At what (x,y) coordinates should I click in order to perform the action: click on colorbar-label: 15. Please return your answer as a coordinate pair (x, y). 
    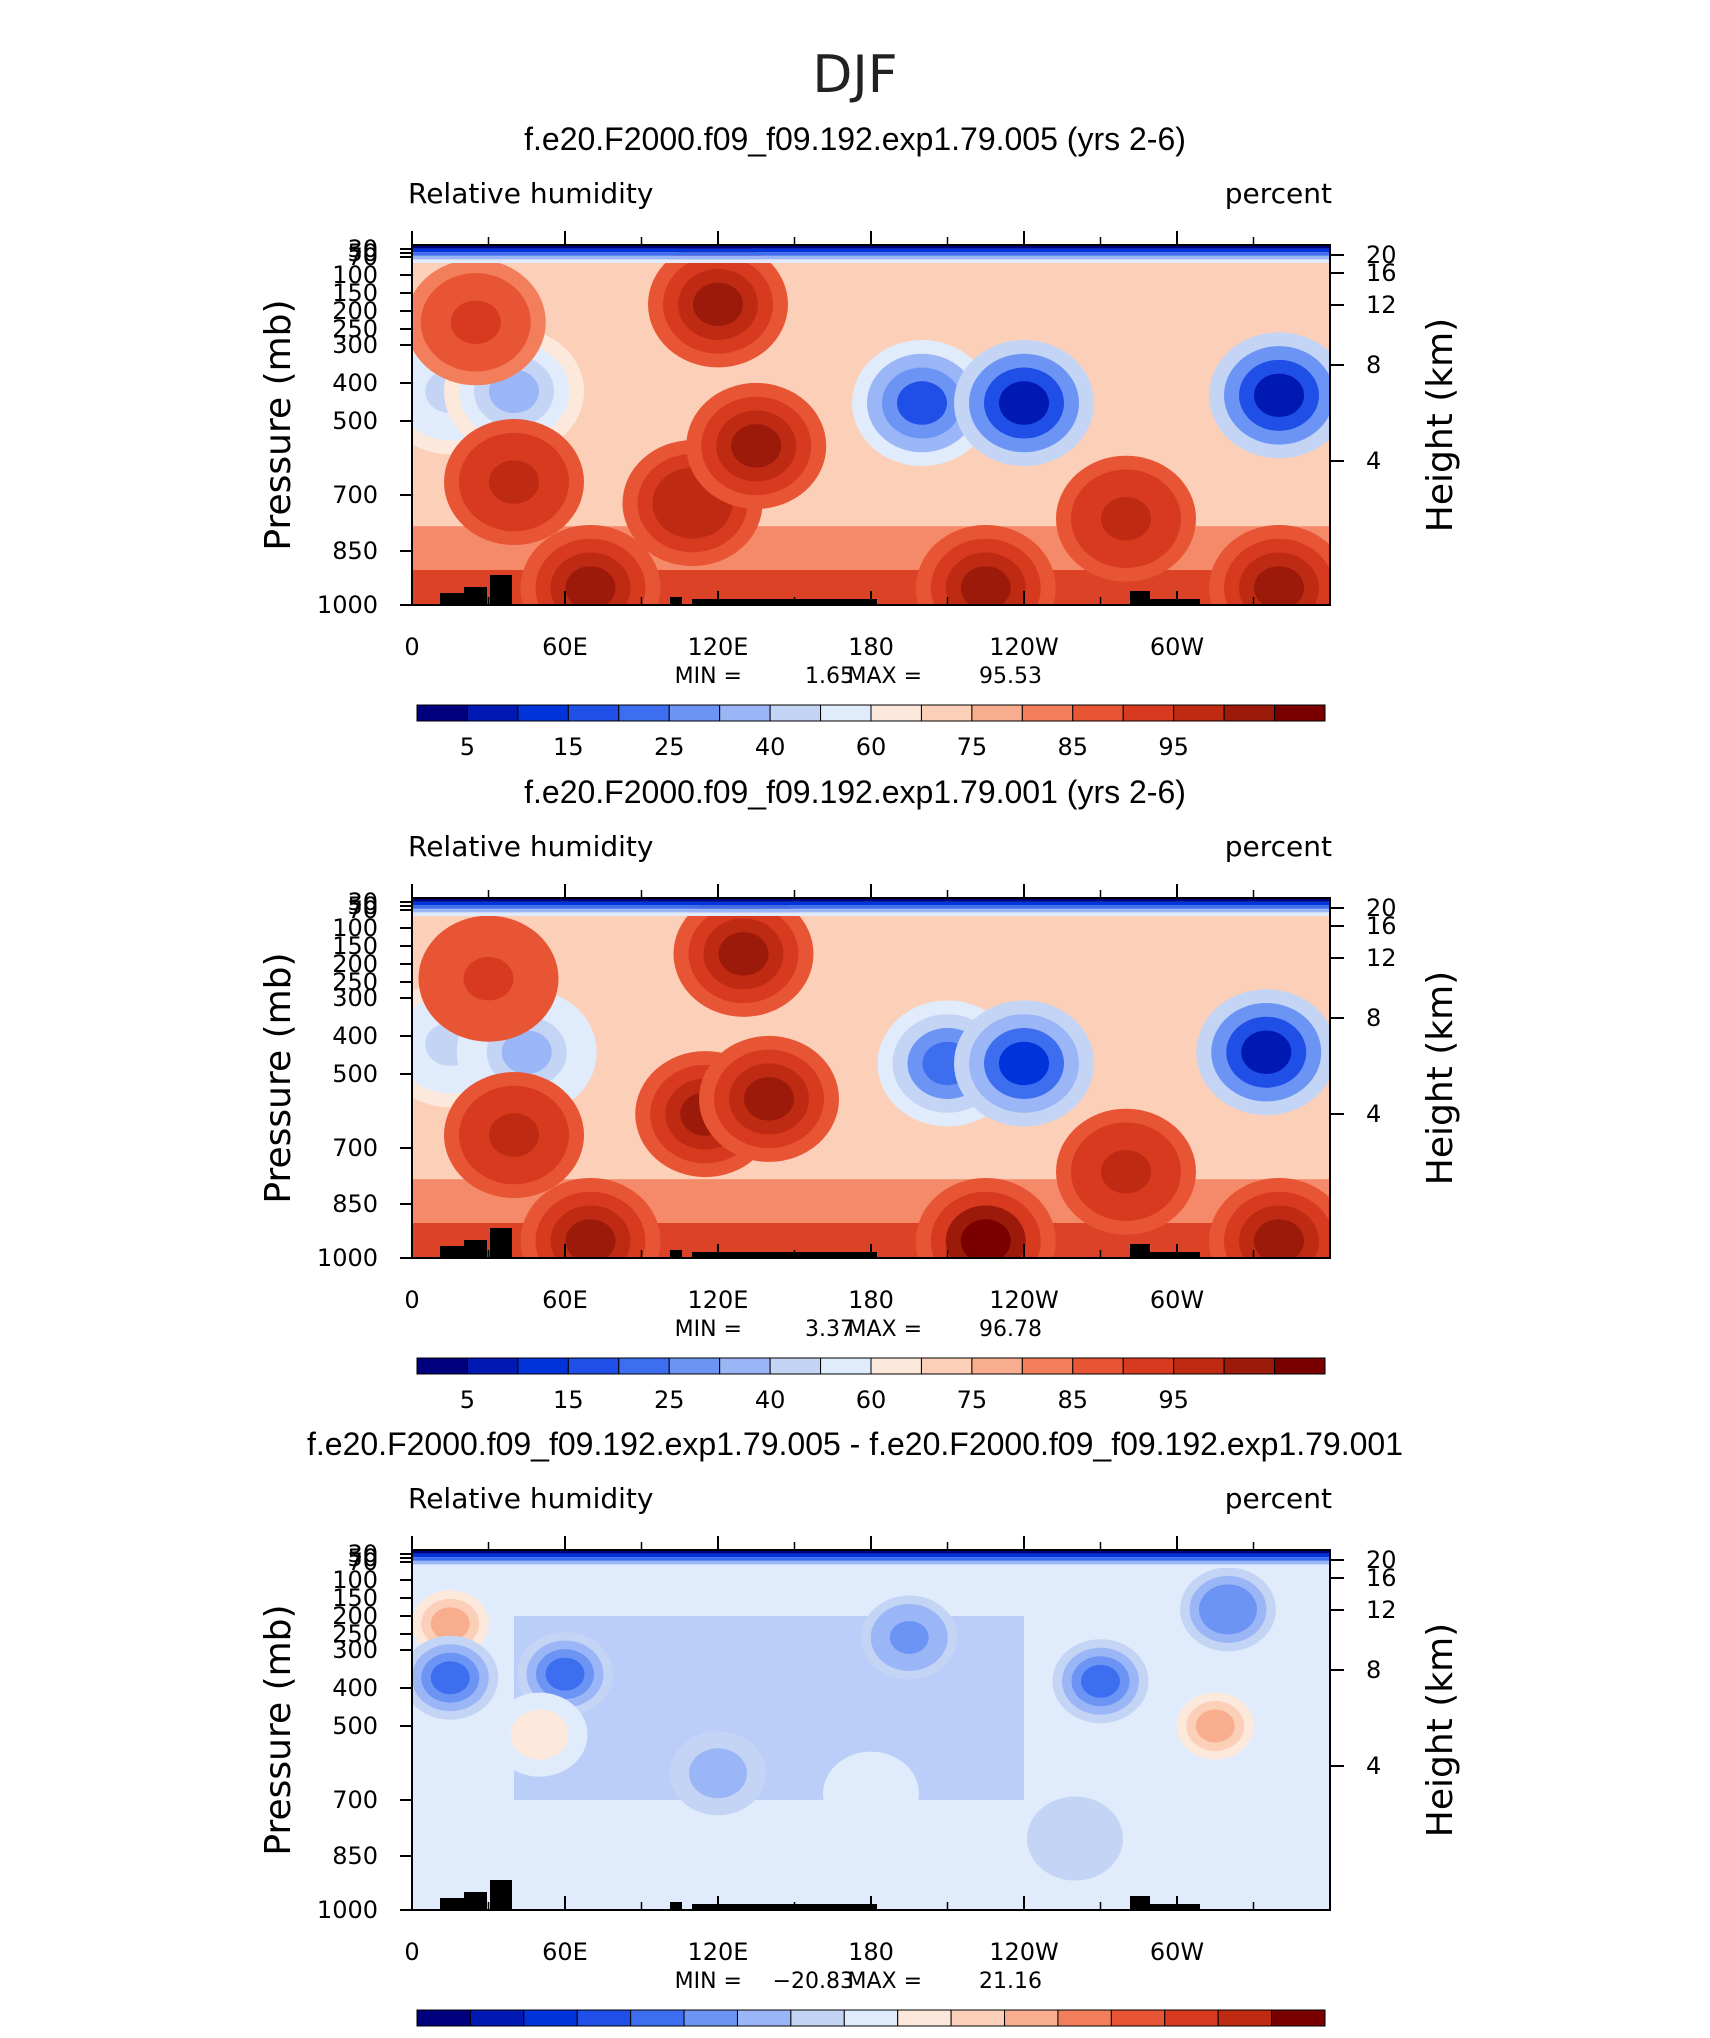
    Looking at the image, I should click on (568, 1400).